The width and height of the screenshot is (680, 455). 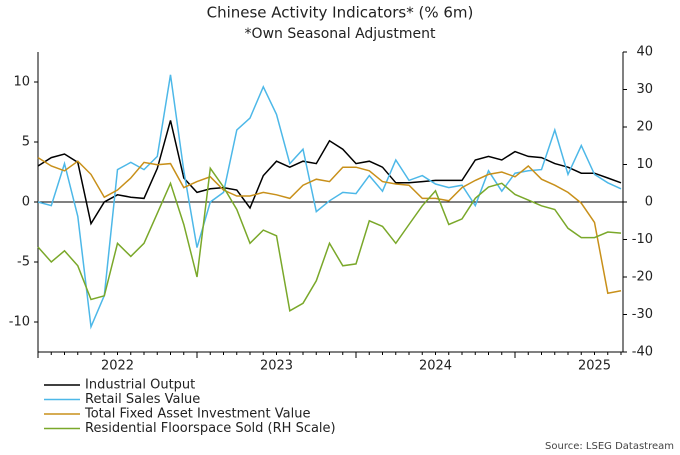 What do you see at coordinates (644, 89) in the screenshot?
I see `y2-tick-label: 30` at bounding box center [644, 89].